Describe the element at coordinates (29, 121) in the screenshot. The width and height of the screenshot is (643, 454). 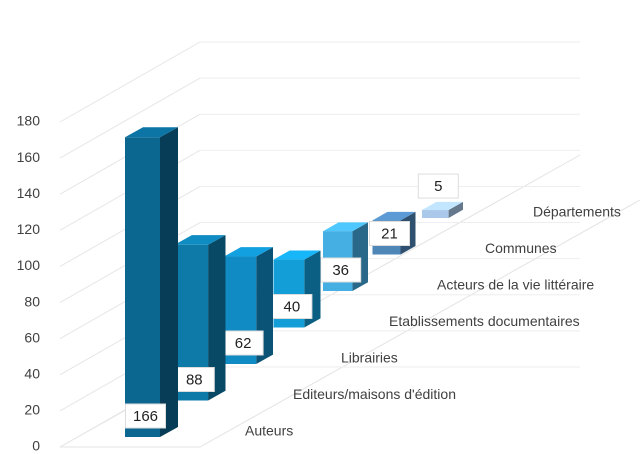
I see `y-tick-label: 180` at that location.